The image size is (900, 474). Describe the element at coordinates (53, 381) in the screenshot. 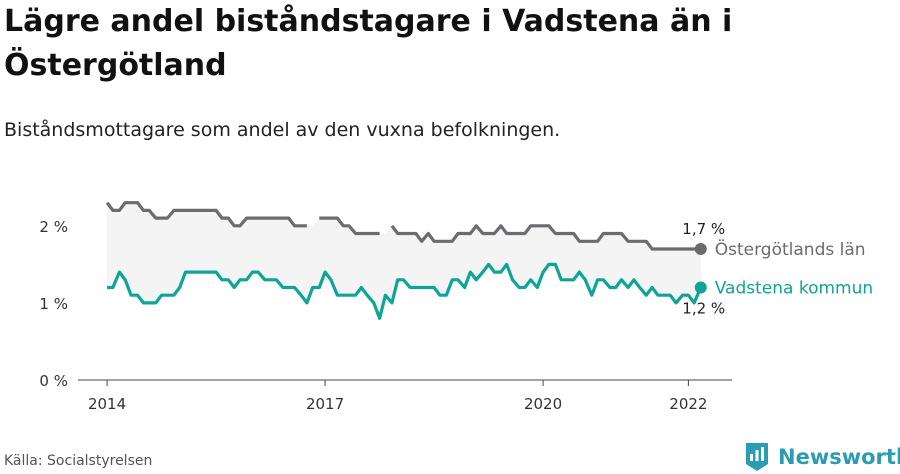

I see `y-tick-label: 0 %` at that location.